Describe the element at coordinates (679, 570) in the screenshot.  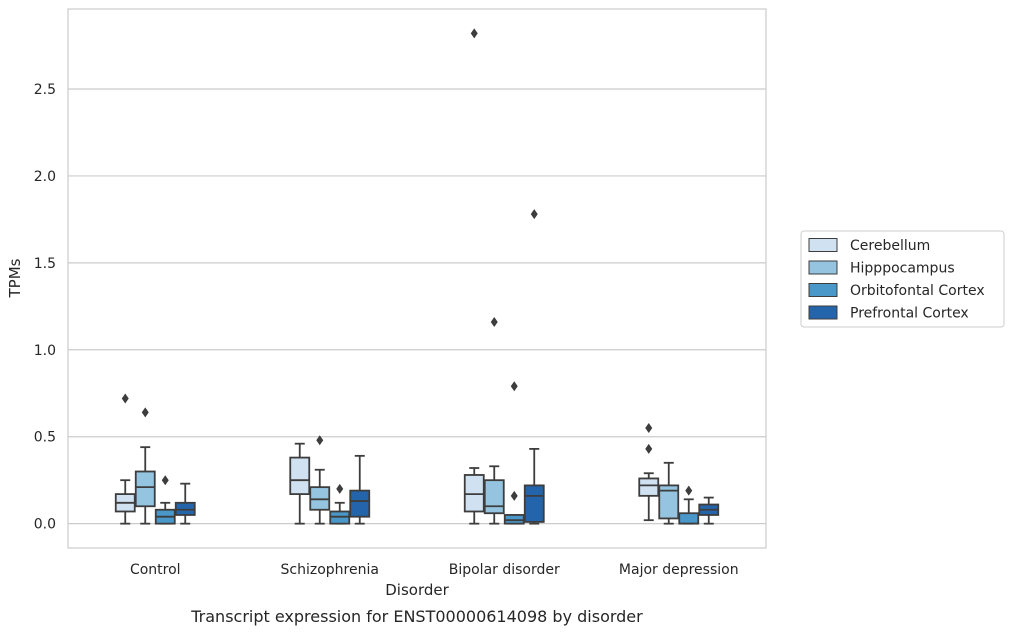
I see `x-tick-label: Major depression` at that location.